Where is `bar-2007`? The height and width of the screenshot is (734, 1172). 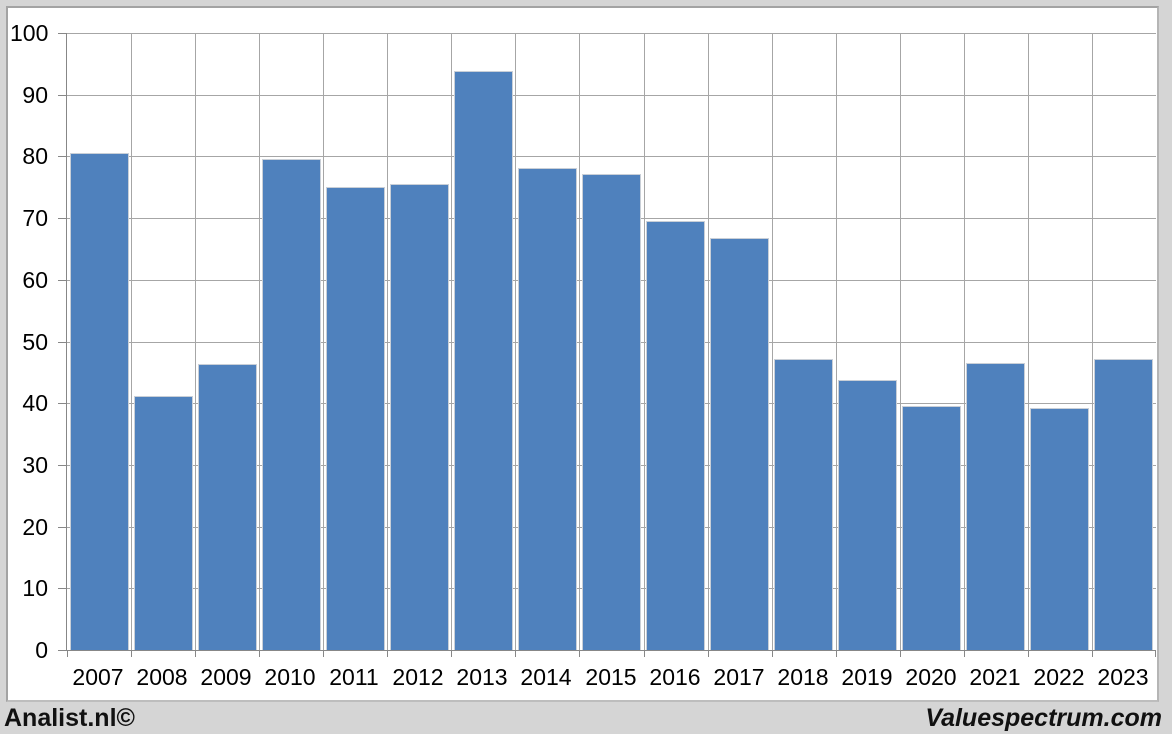 bar-2007 is located at coordinates (99, 401).